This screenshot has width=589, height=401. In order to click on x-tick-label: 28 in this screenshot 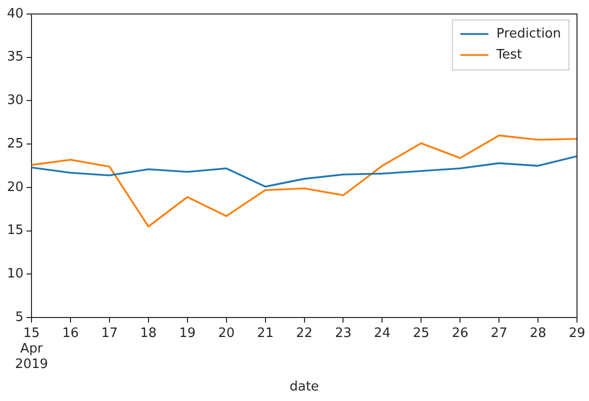, I will do `click(538, 333)`.